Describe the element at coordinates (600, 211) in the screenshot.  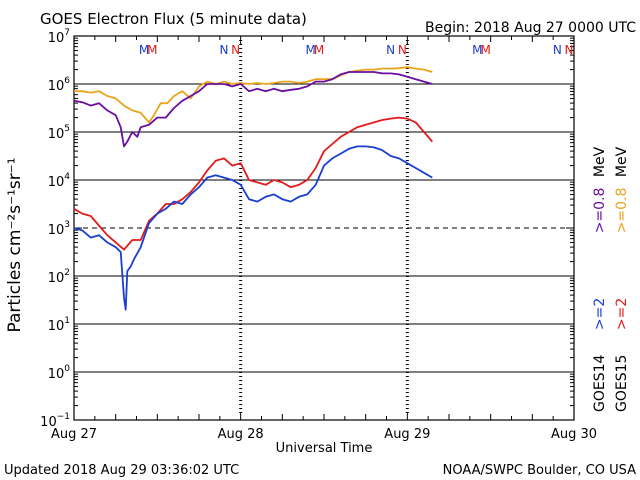
I see `legend-goes14-08mev: >=0.8` at that location.